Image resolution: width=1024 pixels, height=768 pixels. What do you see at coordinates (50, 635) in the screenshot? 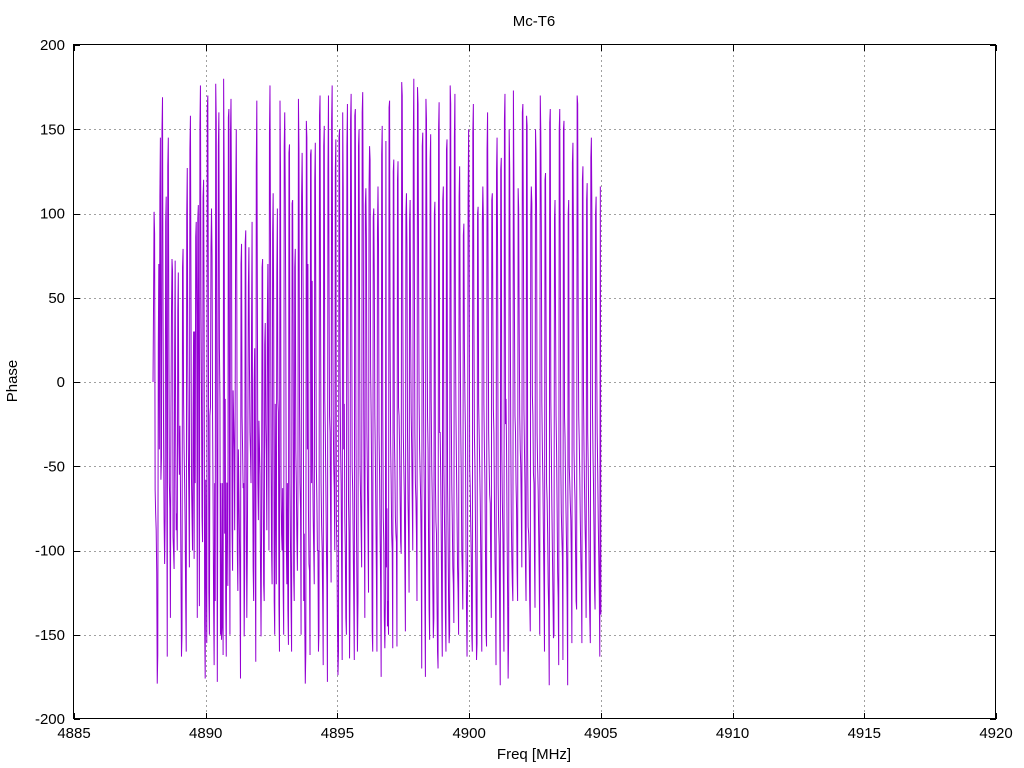
I see `y-tick-label: -150` at bounding box center [50, 635].